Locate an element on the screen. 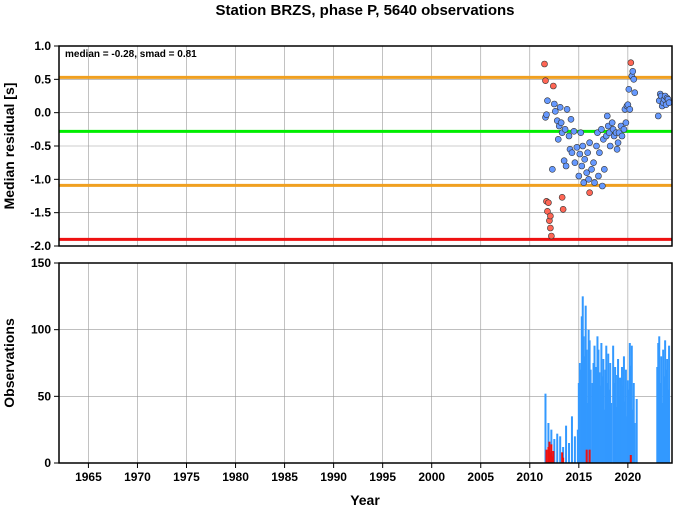 Image resolution: width=678 pixels, height=511 pixels. top-y-tick-label: -0.5 is located at coordinates (40, 146).